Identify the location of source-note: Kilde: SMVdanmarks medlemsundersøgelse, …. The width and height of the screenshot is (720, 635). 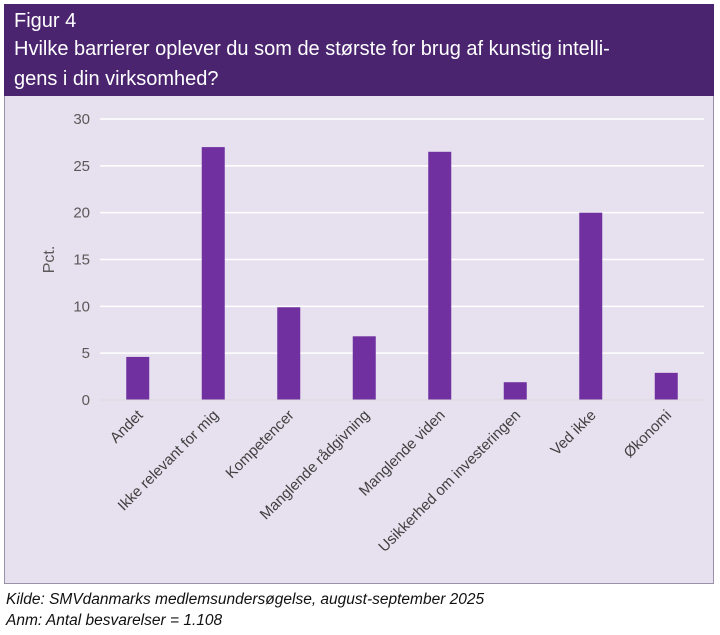
(245, 599).